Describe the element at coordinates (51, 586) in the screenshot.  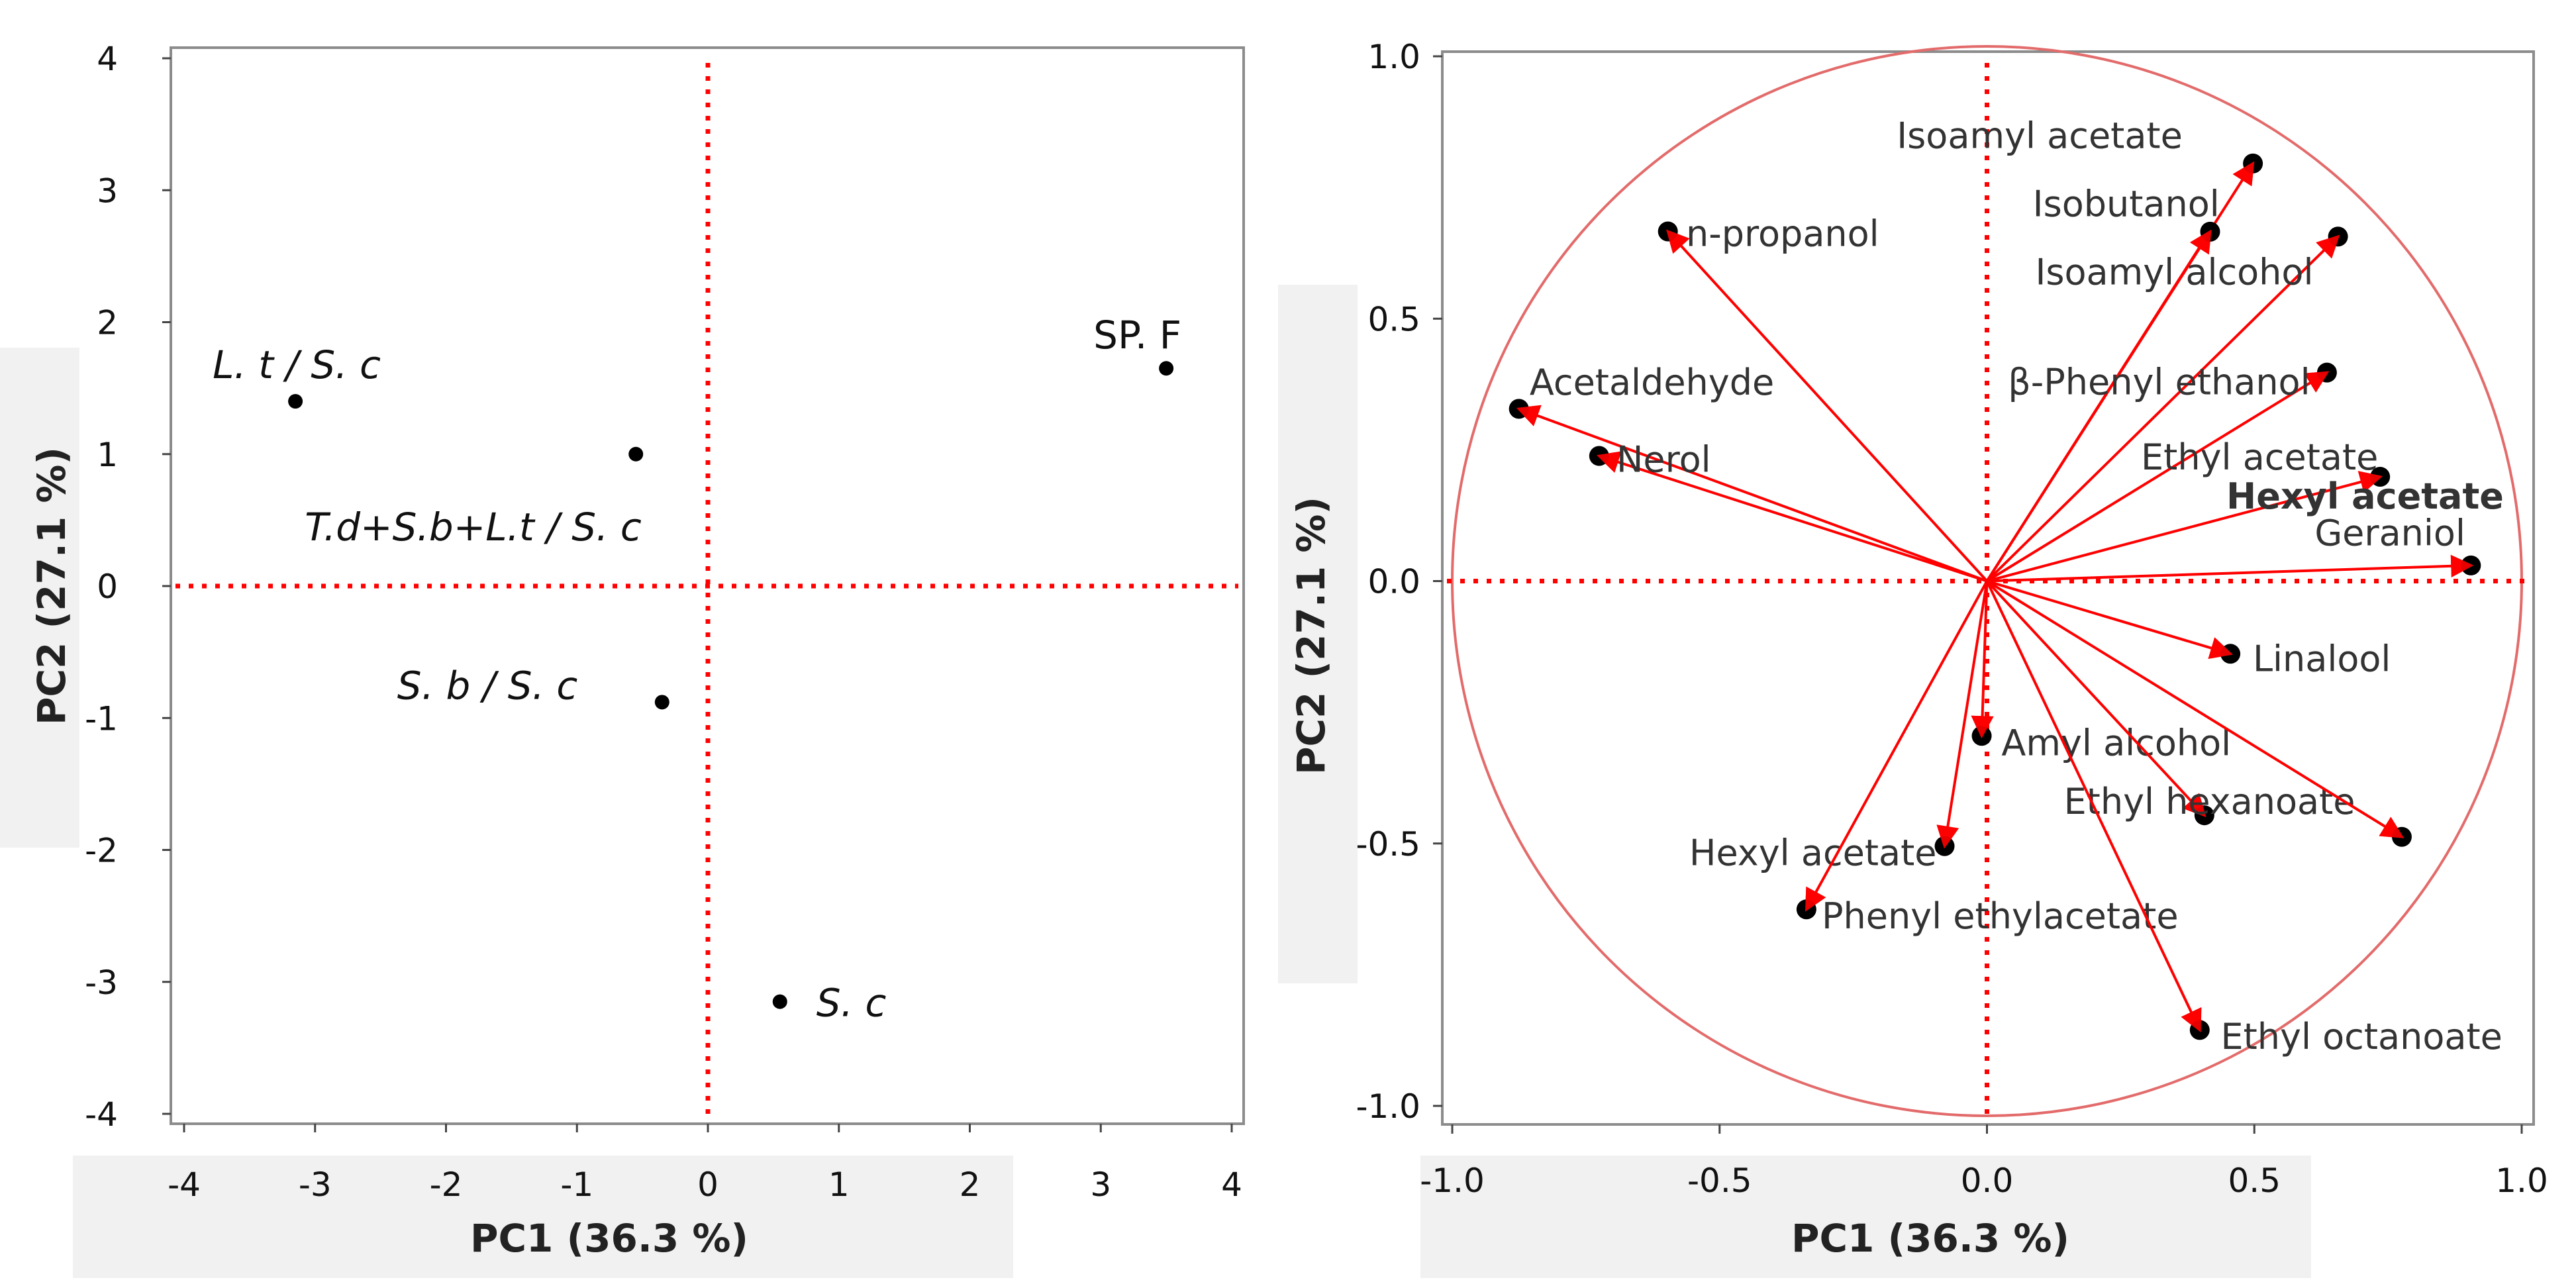
I see `score-plot-y-axis-label: PC2 (27.1 %)` at that location.